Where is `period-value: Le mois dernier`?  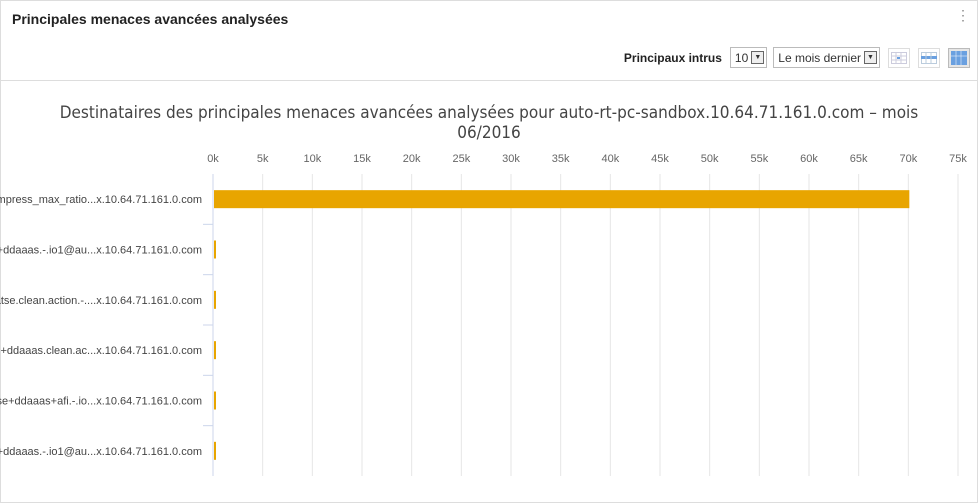
period-value: Le mois dernier is located at coordinates (819, 57).